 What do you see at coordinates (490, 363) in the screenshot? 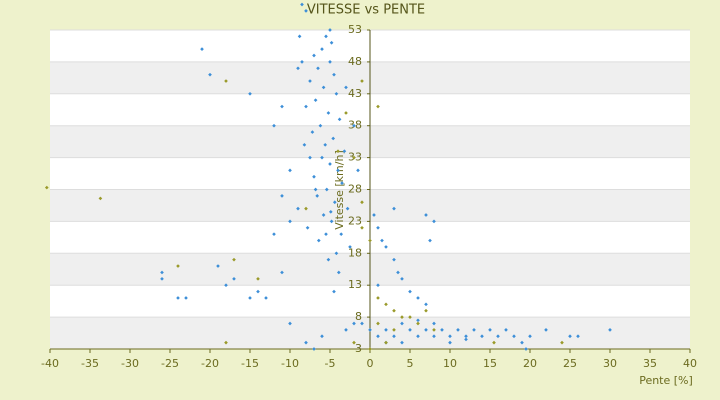
I see `x-tick-label: 15` at bounding box center [490, 363].